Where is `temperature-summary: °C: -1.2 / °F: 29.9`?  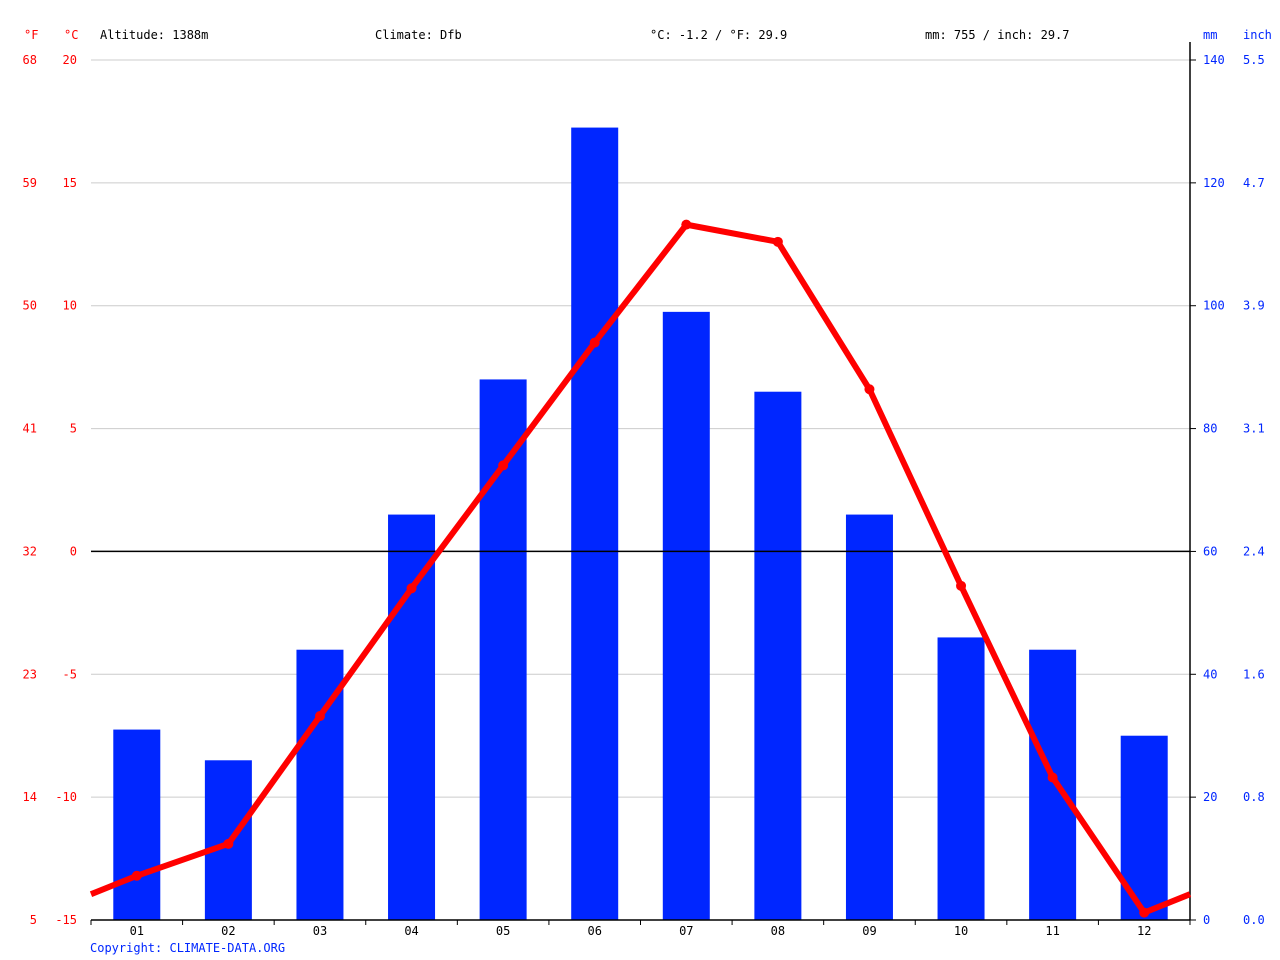 temperature-summary: °C: -1.2 / °F: 29.9 is located at coordinates (719, 35).